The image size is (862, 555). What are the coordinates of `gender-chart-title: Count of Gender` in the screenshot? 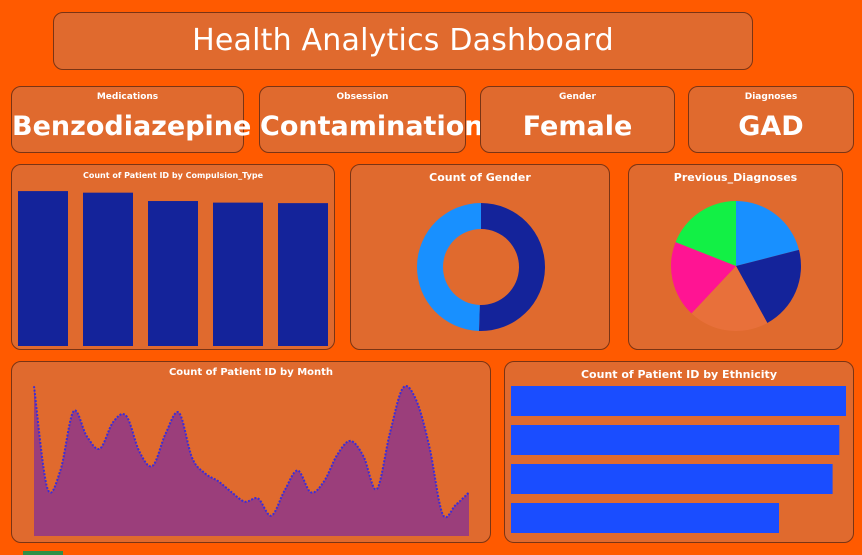 It's located at (480, 177).